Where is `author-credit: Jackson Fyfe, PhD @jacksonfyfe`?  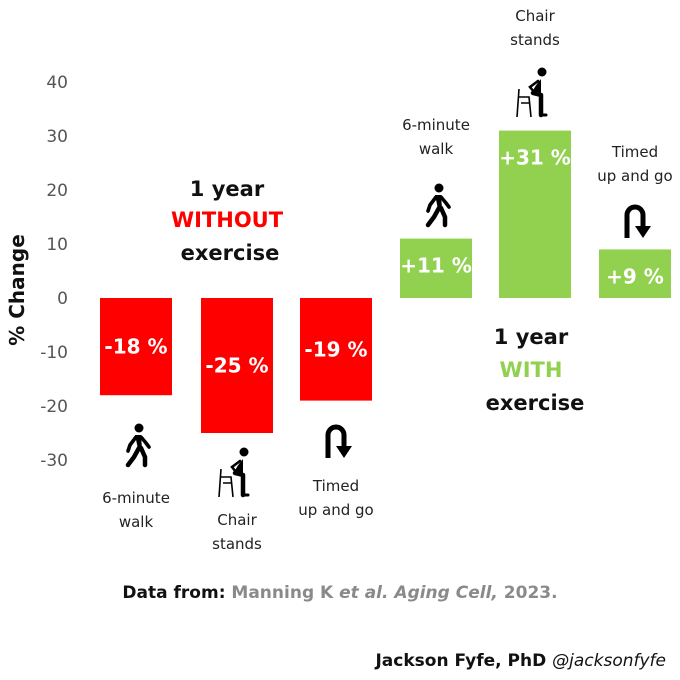 author-credit: Jackson Fyfe, PhD @jacksonfyfe is located at coordinates (520, 661).